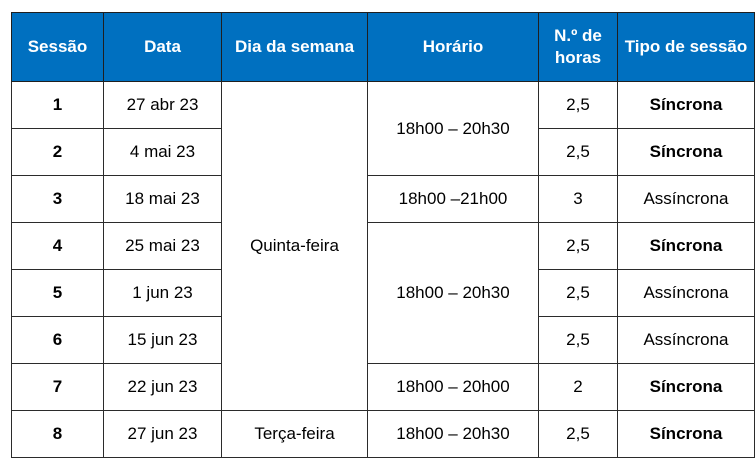 The image size is (756, 462). I want to click on session-date: 27 abr 23, so click(162, 105).